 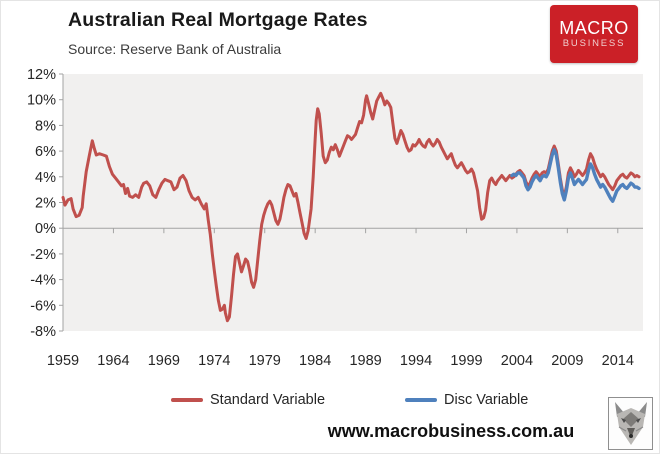 I want to click on y-axis-label: 2%, so click(x=45, y=204).